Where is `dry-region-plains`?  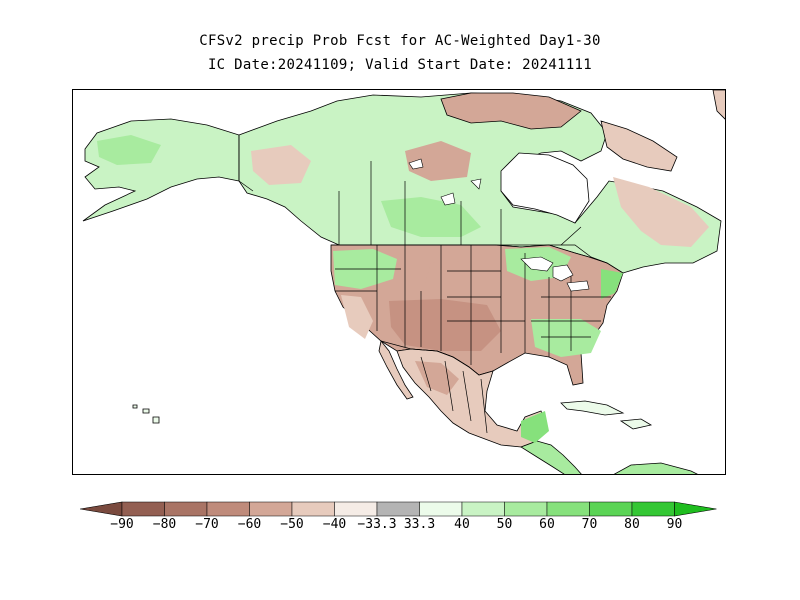 dry-region-plains is located at coordinates (463, 279).